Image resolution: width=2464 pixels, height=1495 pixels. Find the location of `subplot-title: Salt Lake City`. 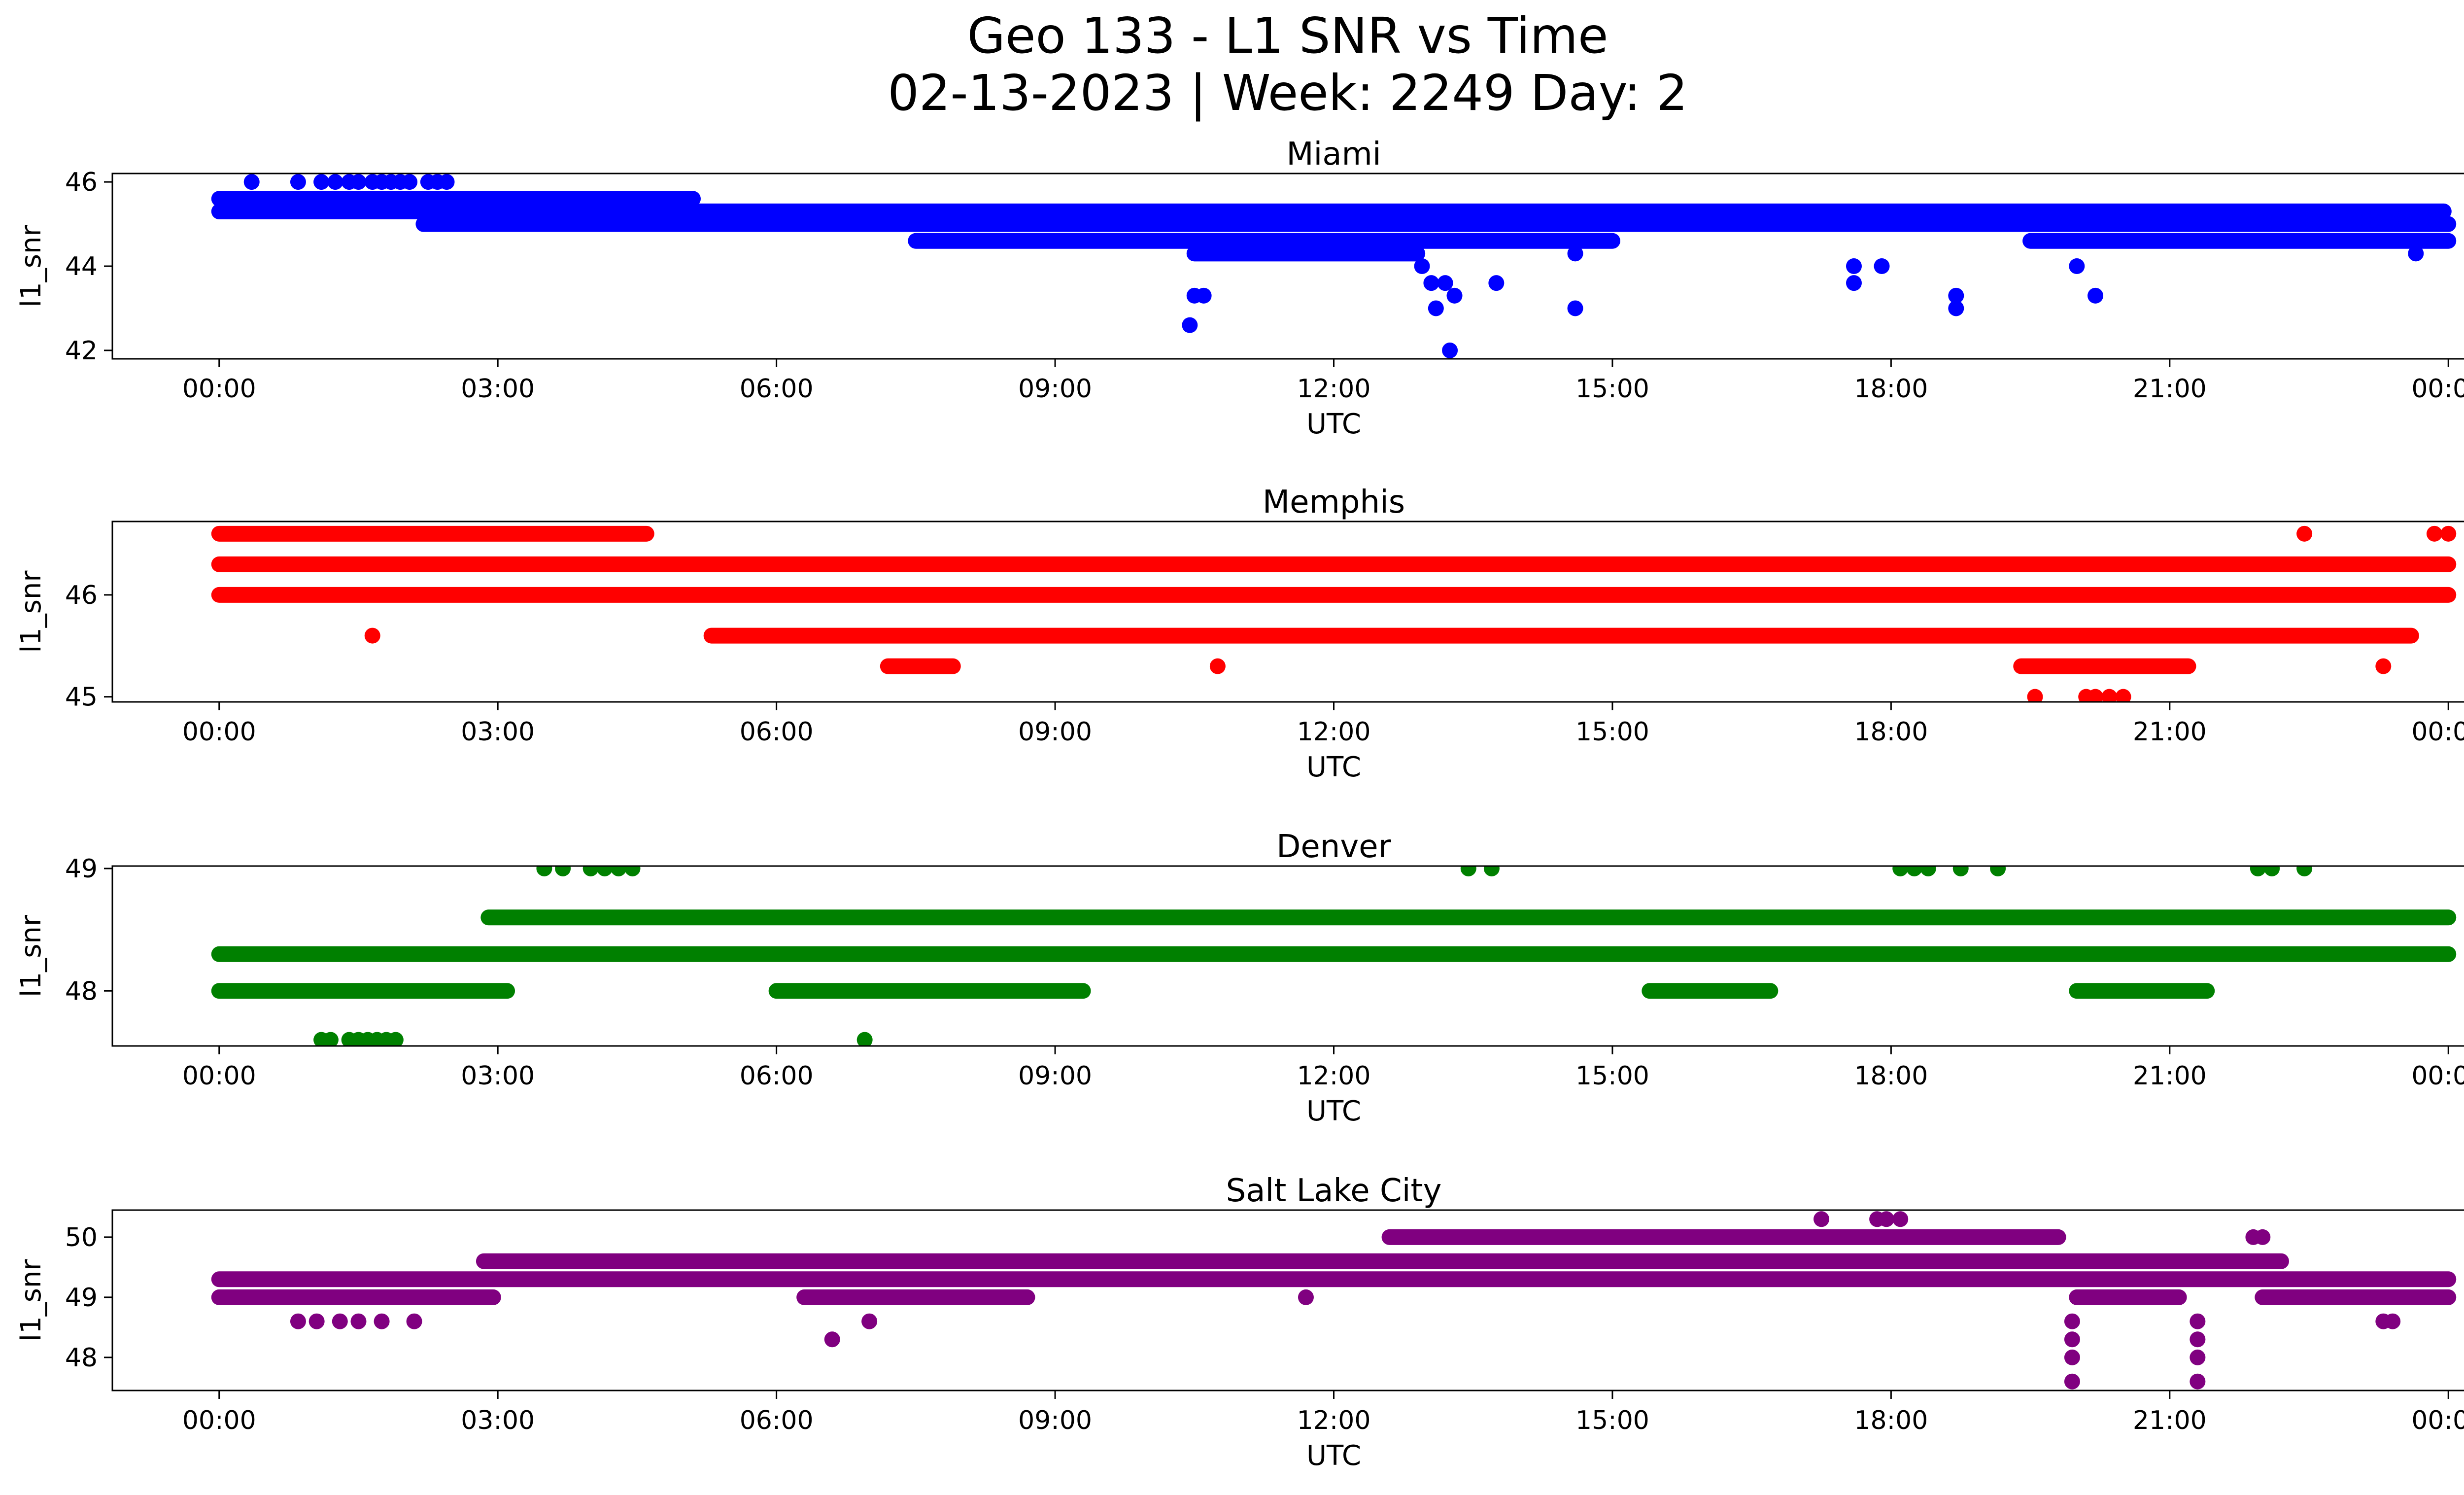

subplot-title: Salt Lake City is located at coordinates (1334, 1191).